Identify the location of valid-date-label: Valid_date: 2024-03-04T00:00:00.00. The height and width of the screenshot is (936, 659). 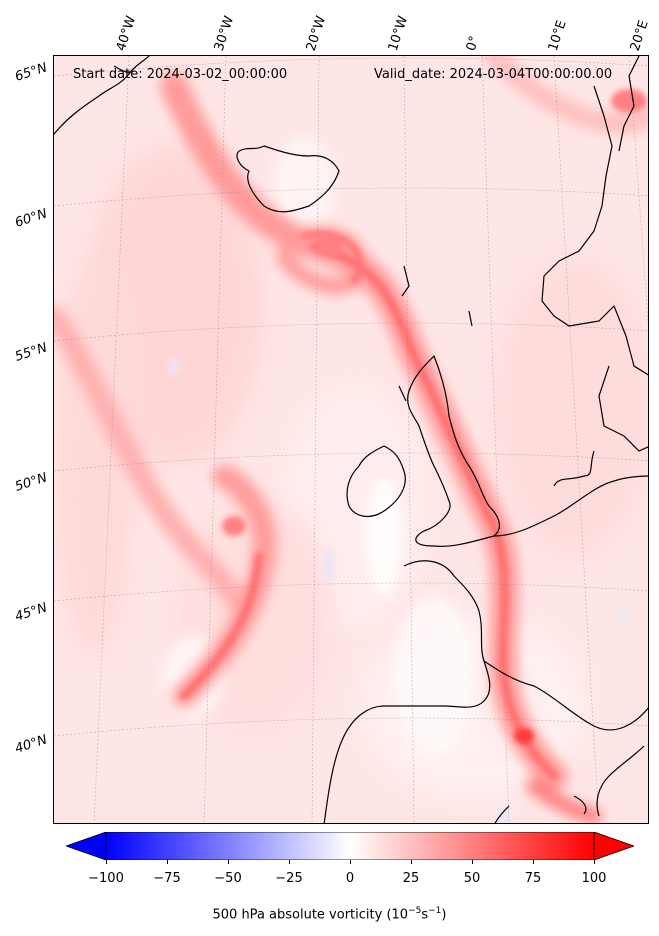
(493, 74).